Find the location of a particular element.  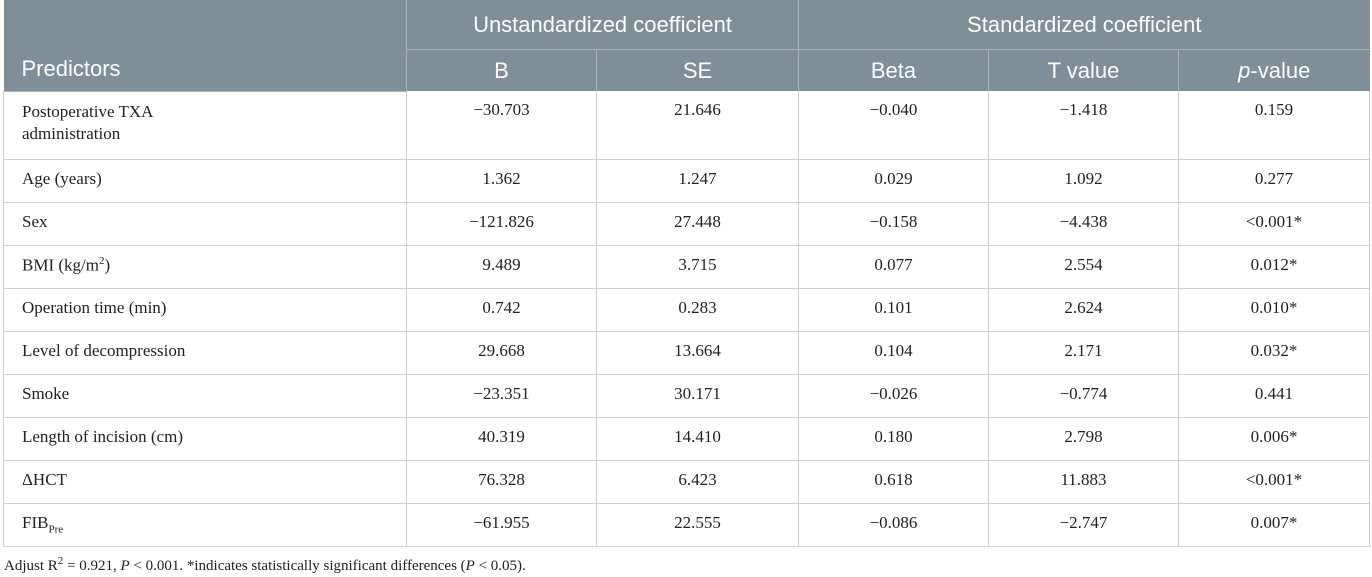

b-cell: 29.668 is located at coordinates (501, 353).